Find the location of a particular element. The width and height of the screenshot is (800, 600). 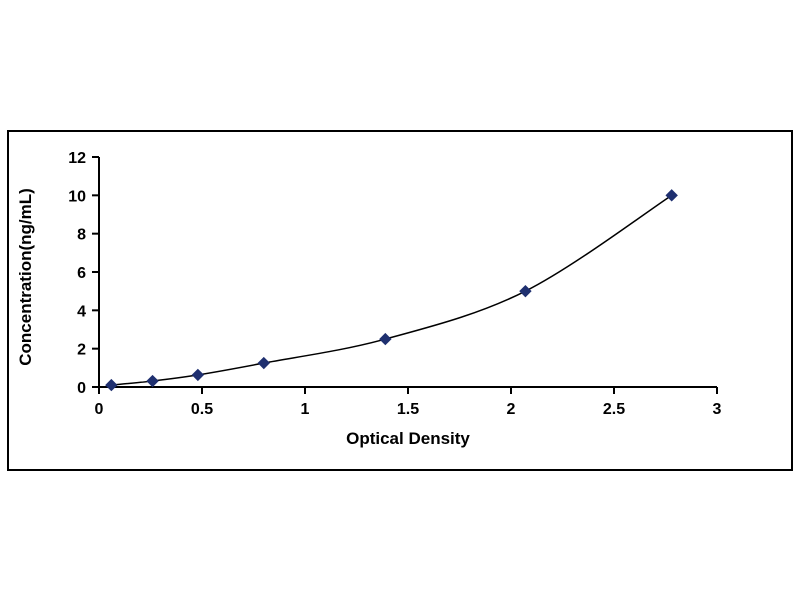

y-tick-label: 2 is located at coordinates (81, 350).